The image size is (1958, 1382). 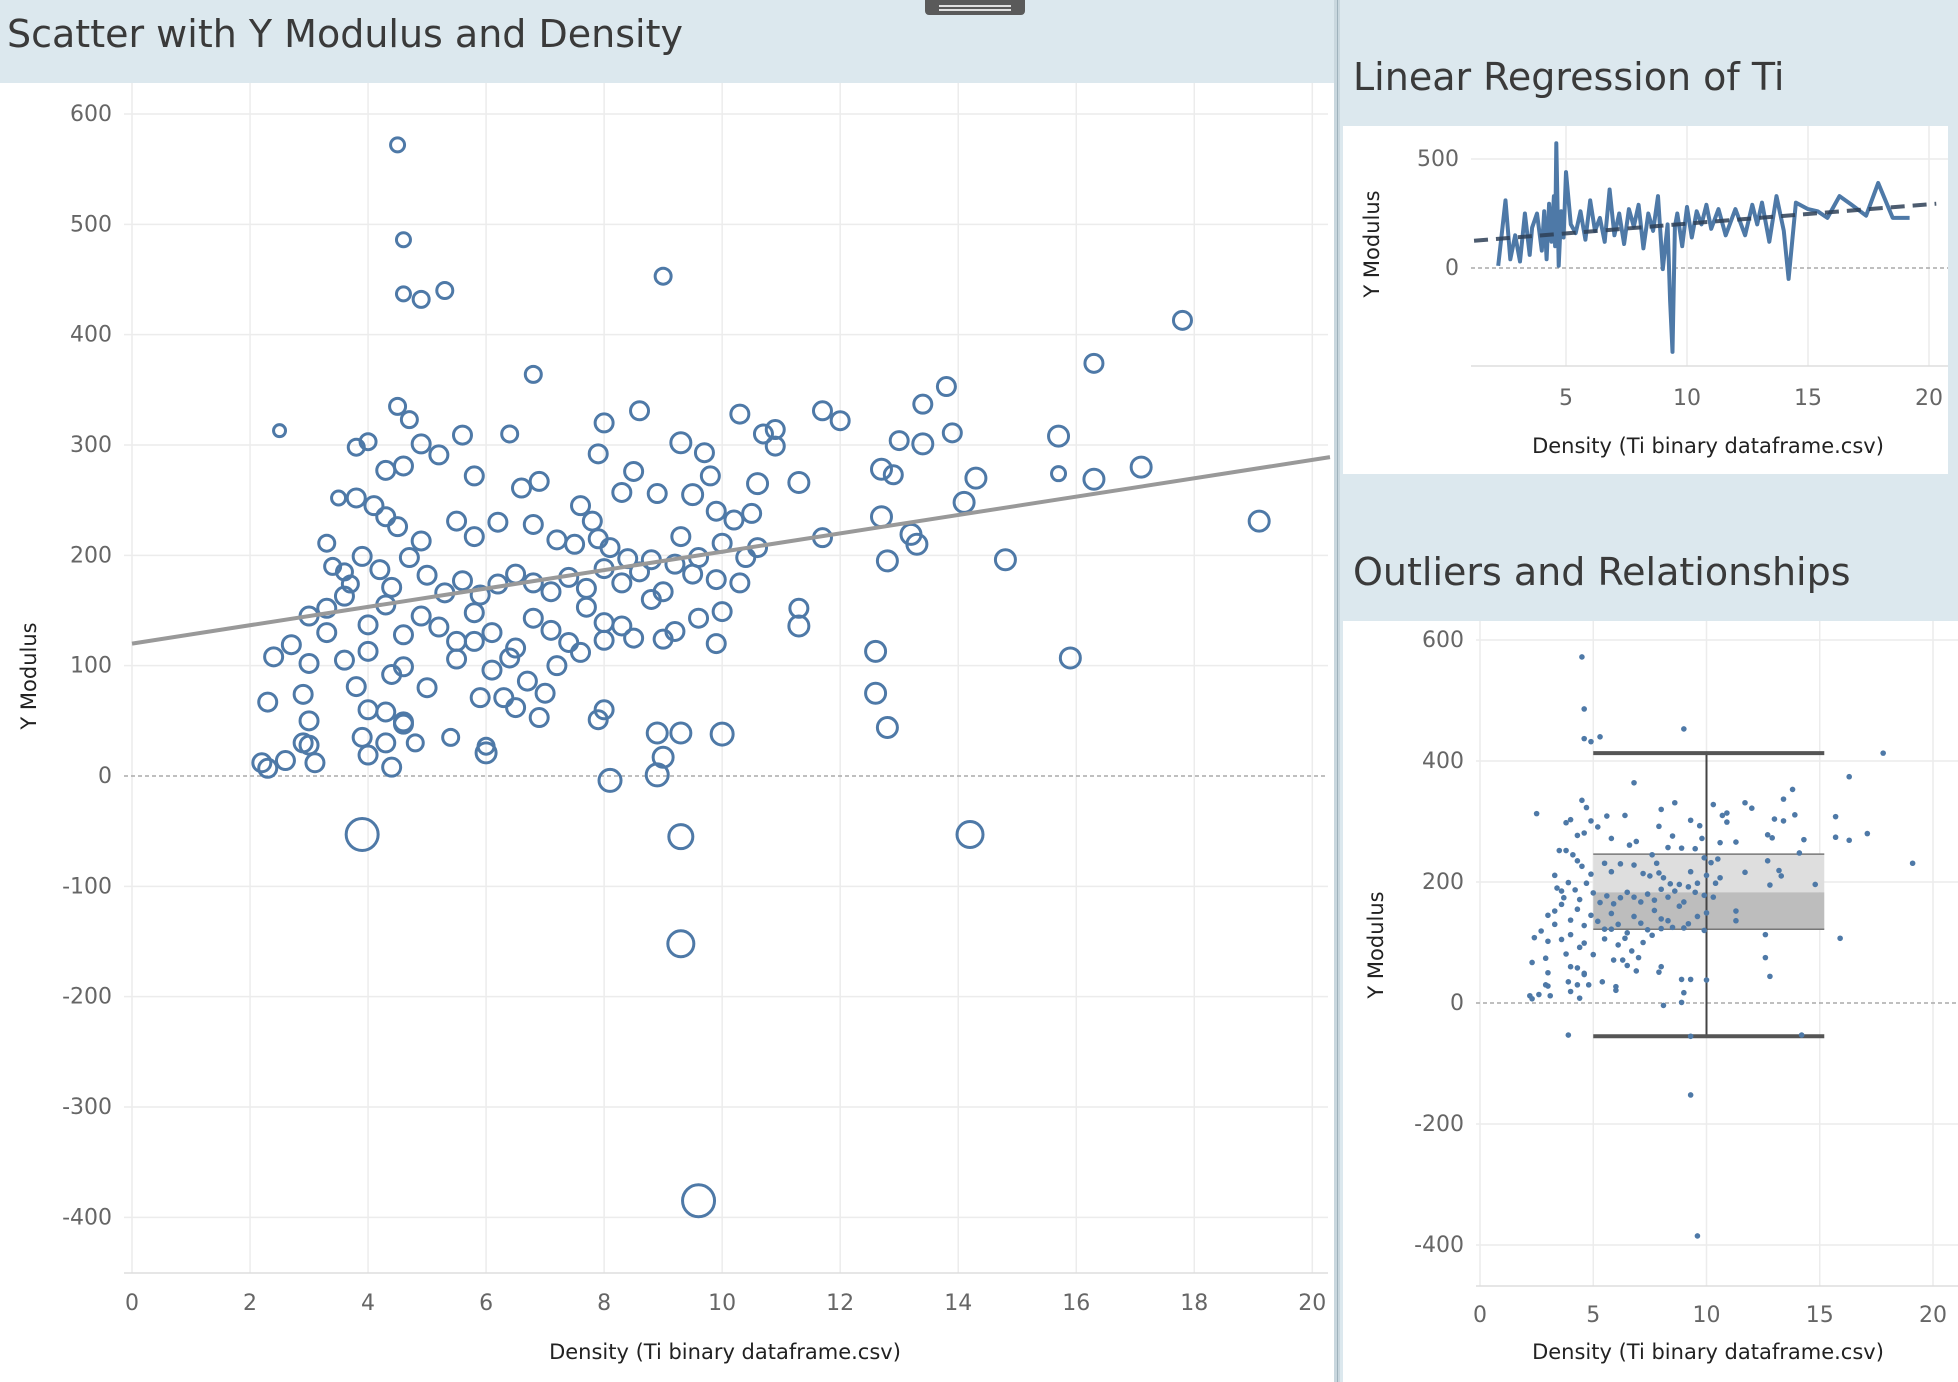 I want to click on resize-handle, so click(x=975, y=7).